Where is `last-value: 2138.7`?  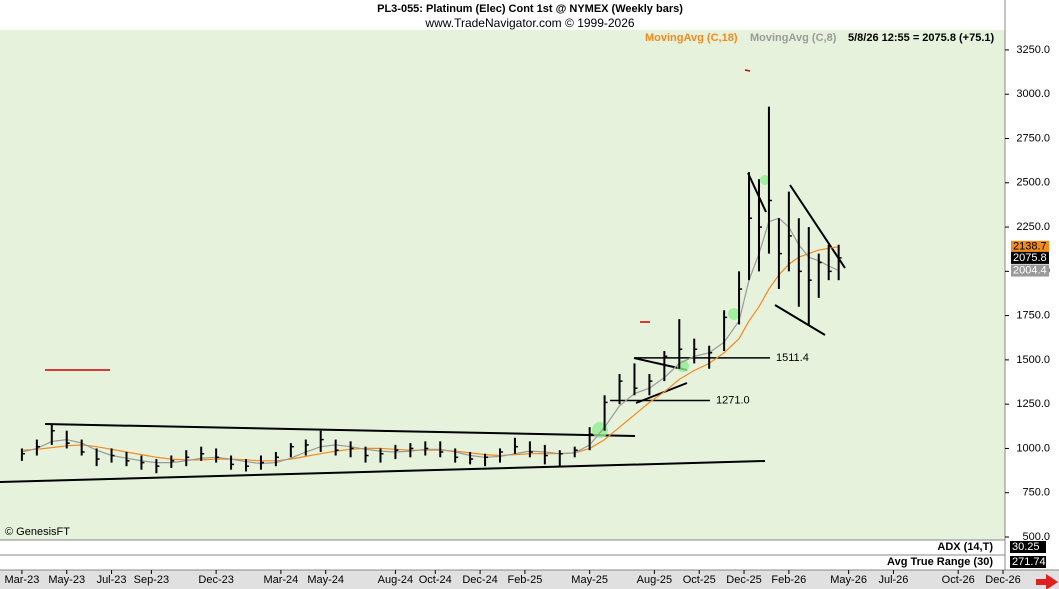
last-value: 2138.7 is located at coordinates (1030, 247).